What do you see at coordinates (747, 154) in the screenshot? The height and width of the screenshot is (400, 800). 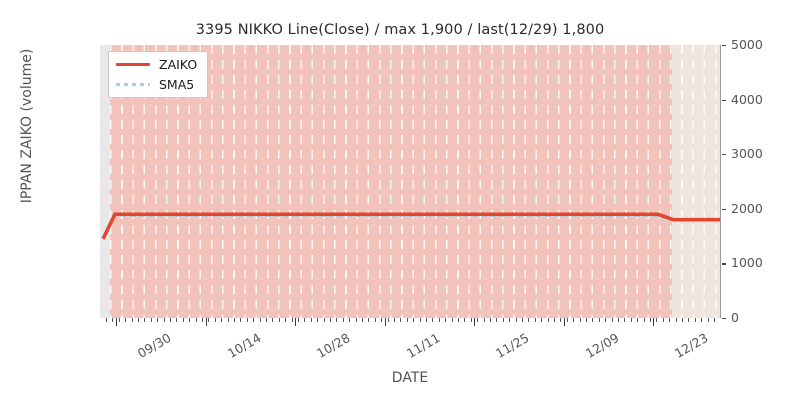 I see `y-tick-label: 3000` at bounding box center [747, 154].